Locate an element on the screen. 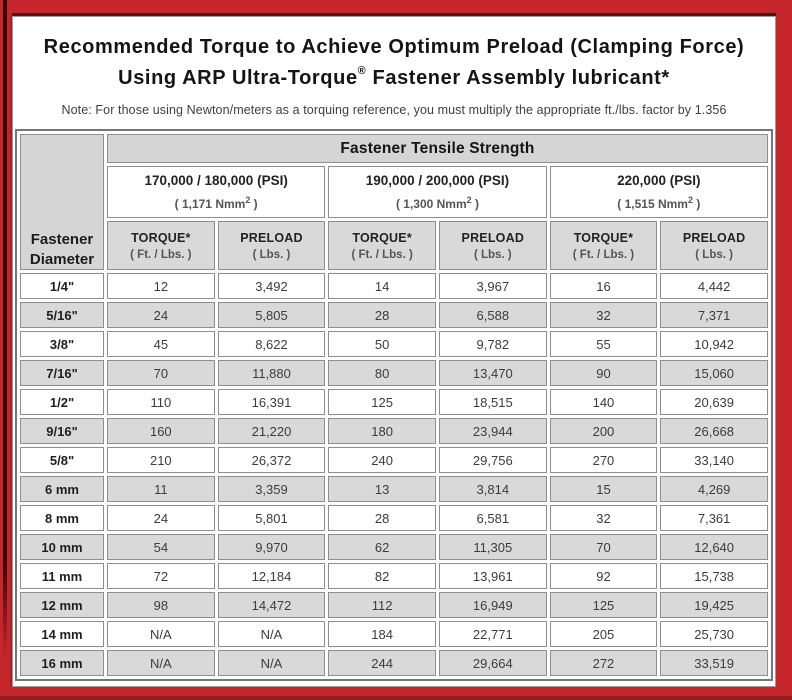 Image resolution: width=792 pixels, height=700 pixels. torque-value-cell: 50 is located at coordinates (382, 344).